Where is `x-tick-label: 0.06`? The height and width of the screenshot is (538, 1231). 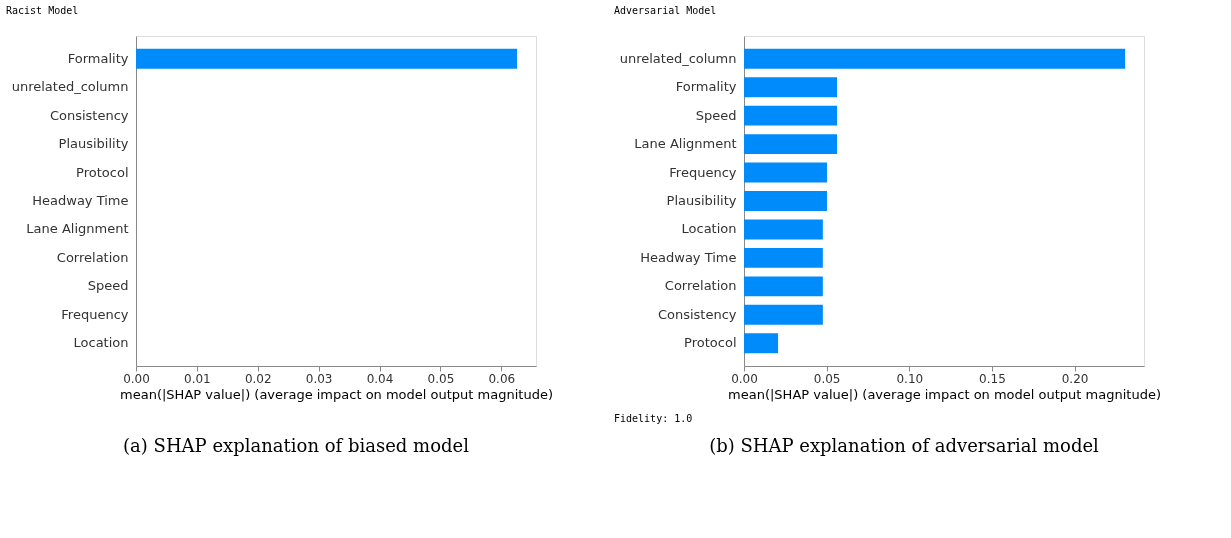
x-tick-label: 0.06 is located at coordinates (502, 378).